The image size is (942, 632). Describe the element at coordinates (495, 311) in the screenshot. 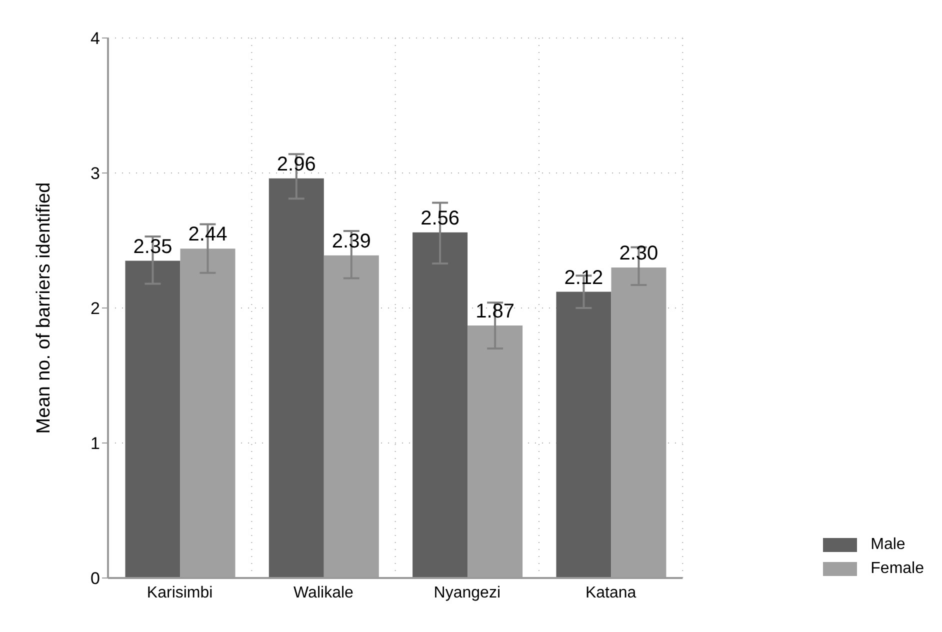

I see `data-label: 1.87` at that location.